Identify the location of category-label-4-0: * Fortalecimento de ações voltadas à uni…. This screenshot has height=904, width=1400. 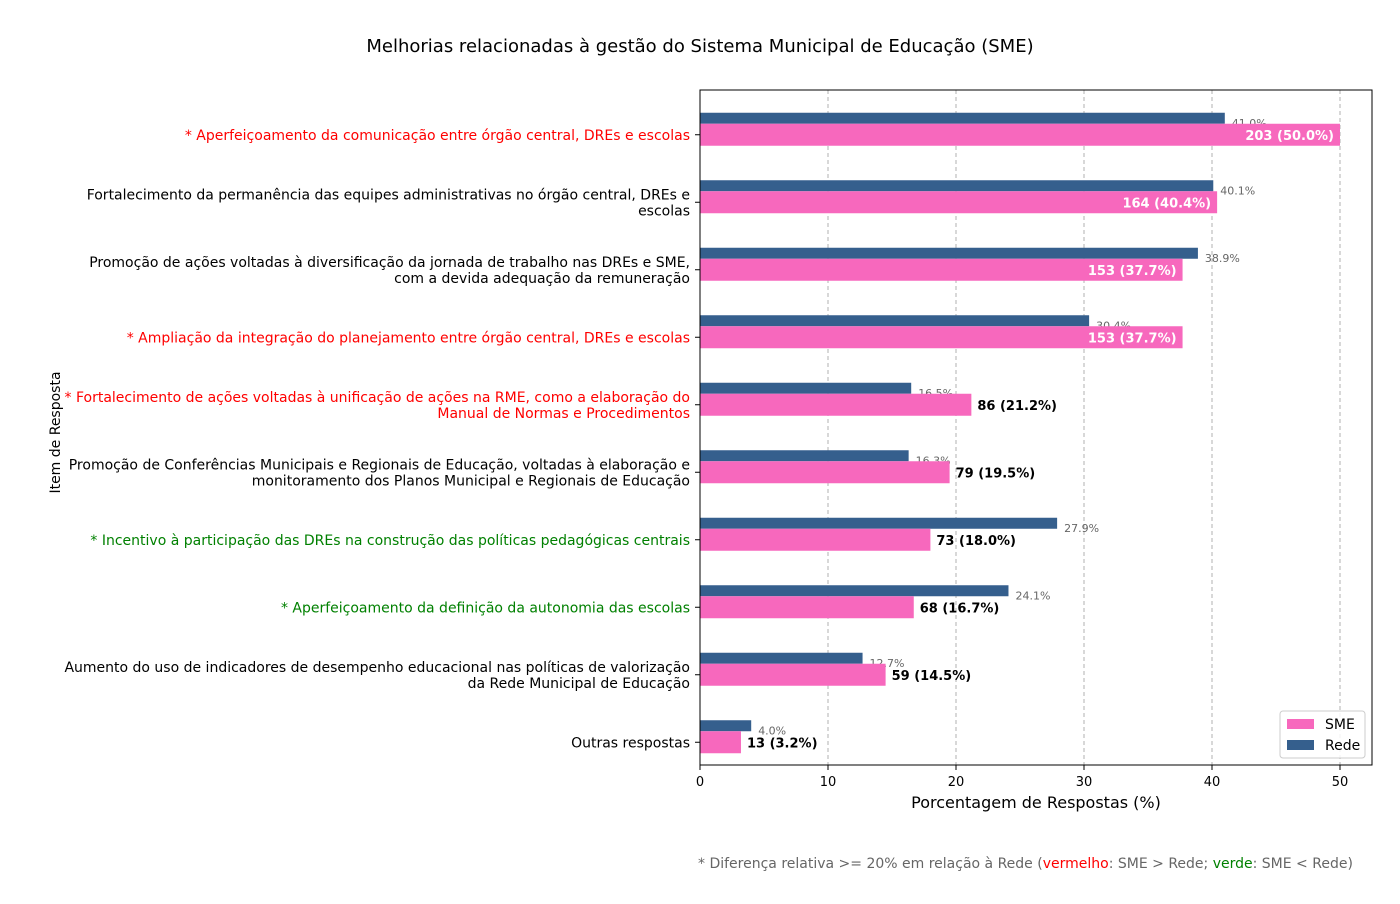
(378, 398).